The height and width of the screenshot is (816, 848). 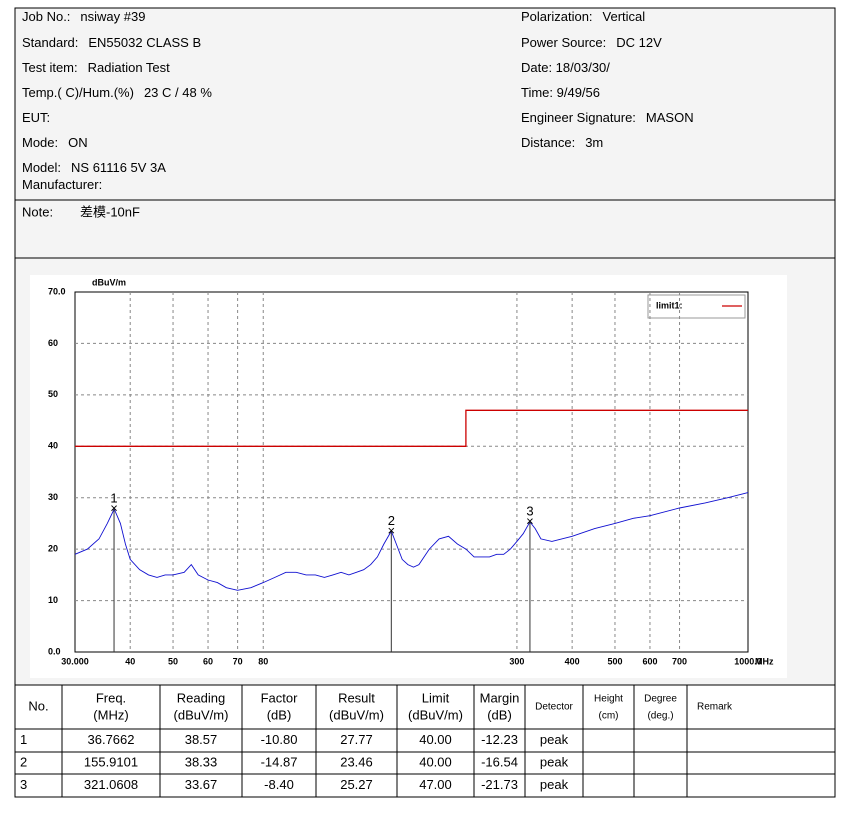 What do you see at coordinates (624, 16) in the screenshot?
I see `field-value: Vertical` at bounding box center [624, 16].